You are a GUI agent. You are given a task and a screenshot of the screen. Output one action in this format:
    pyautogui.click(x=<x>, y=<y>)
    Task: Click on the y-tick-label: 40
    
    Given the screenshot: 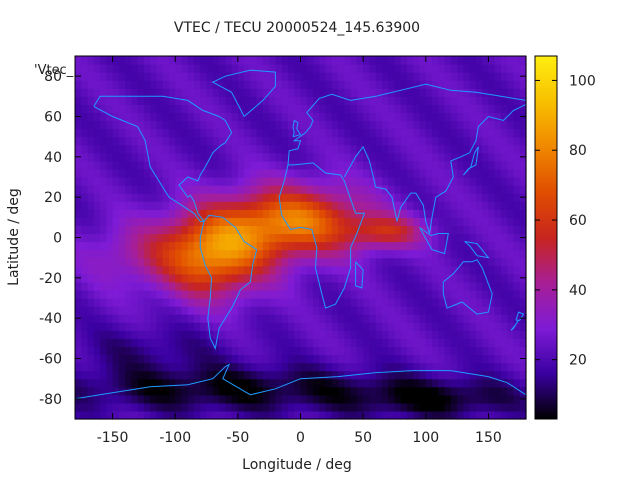 What is the action you would take?
    pyautogui.click(x=53, y=158)
    